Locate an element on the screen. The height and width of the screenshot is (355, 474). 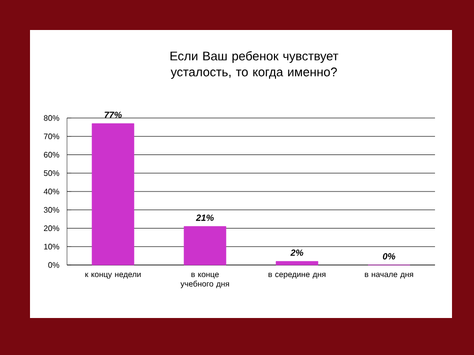
data-label: 21% is located at coordinates (205, 217).